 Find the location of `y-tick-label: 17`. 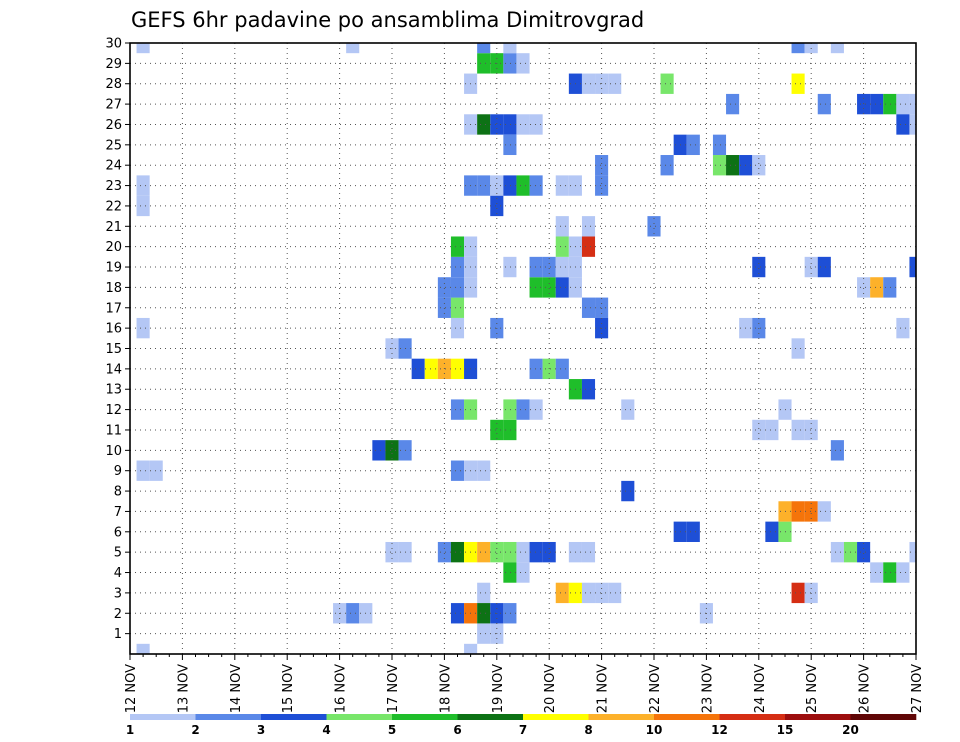

y-tick-label: 17 is located at coordinates (113, 308).